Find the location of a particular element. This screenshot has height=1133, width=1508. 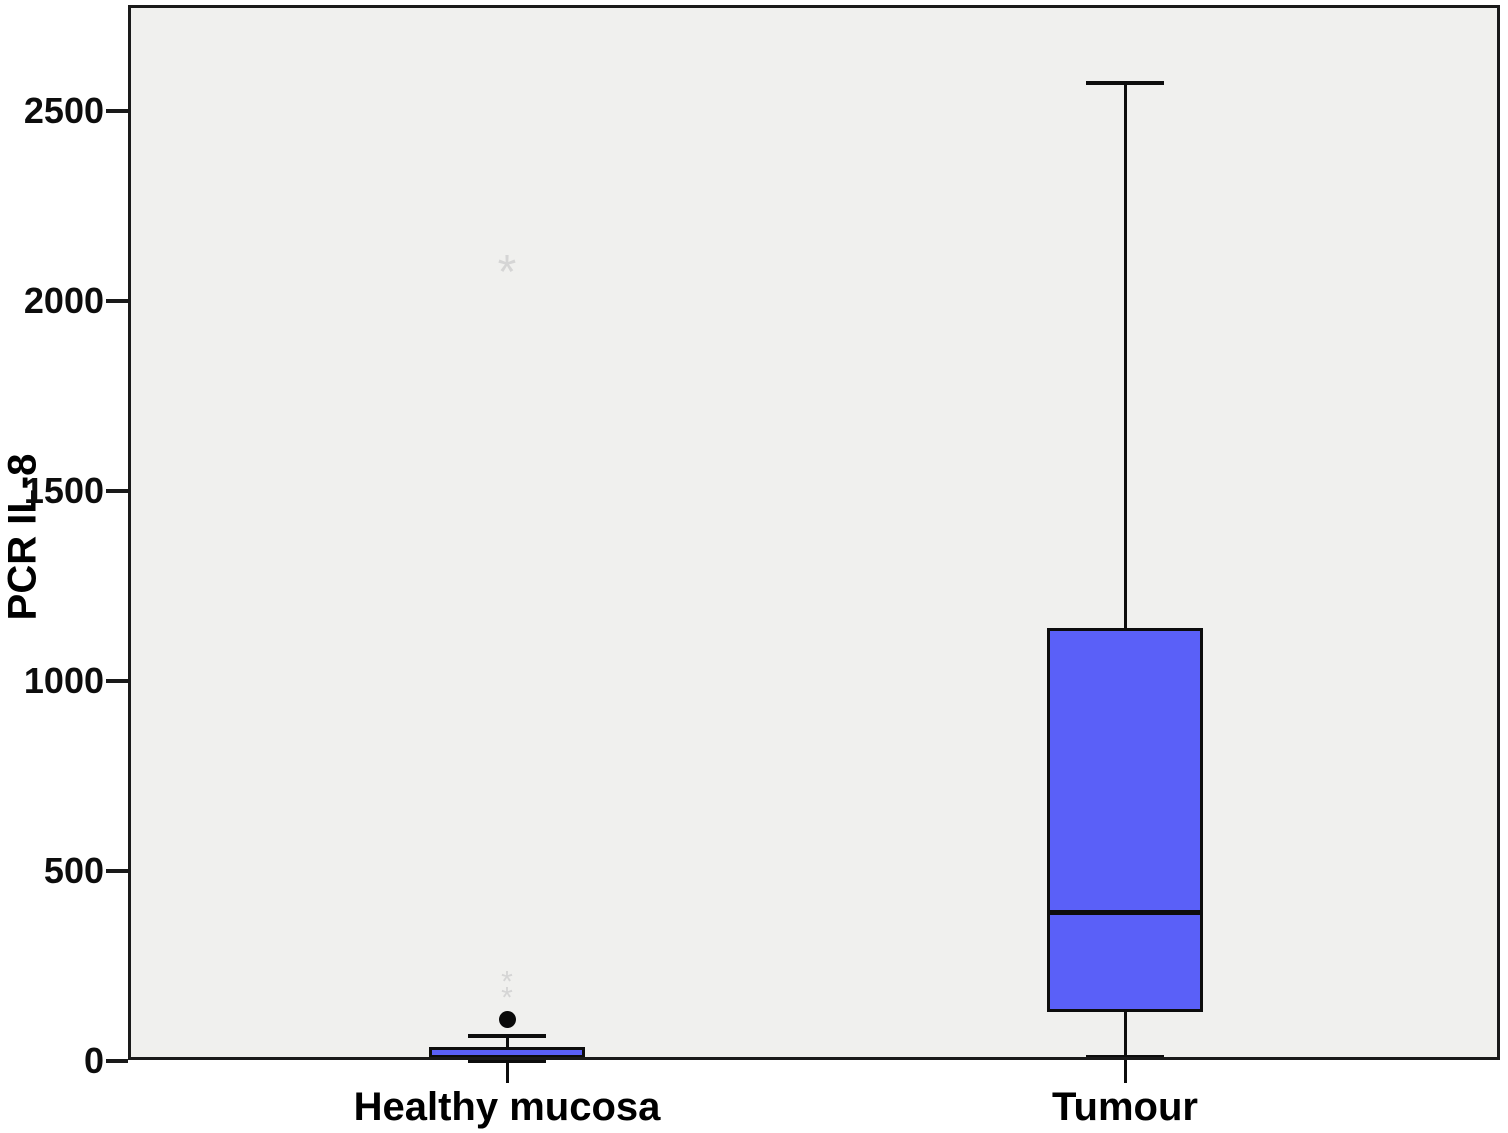

upper-whisker-line-tumour is located at coordinates (1125, 355).